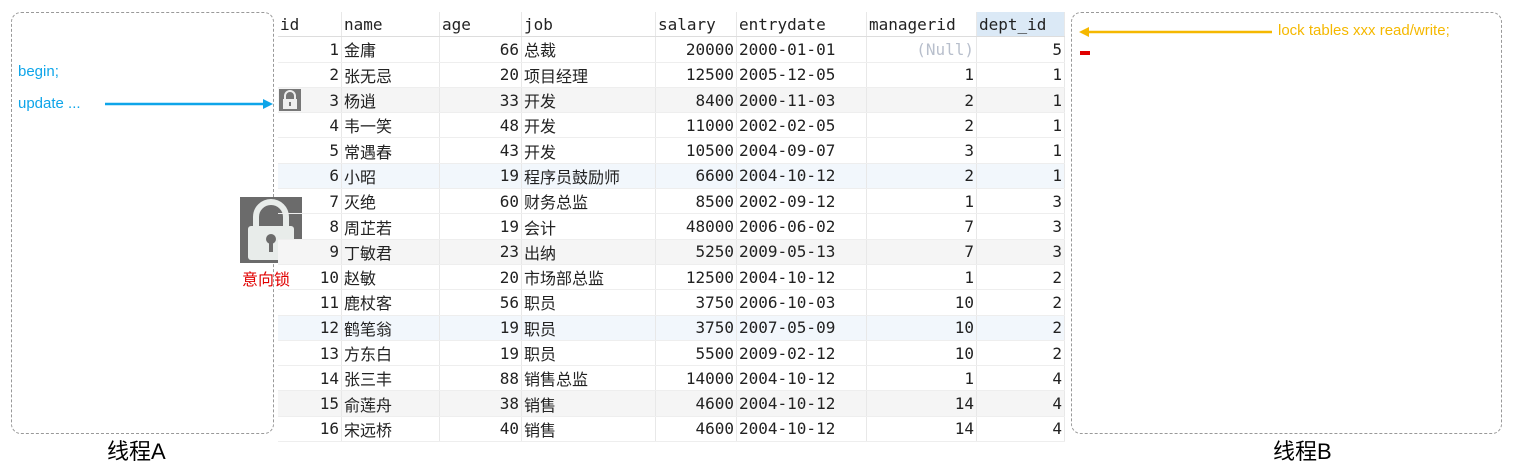 The width and height of the screenshot is (1514, 466). What do you see at coordinates (310, 176) in the screenshot?
I see `cell-id: 6` at bounding box center [310, 176].